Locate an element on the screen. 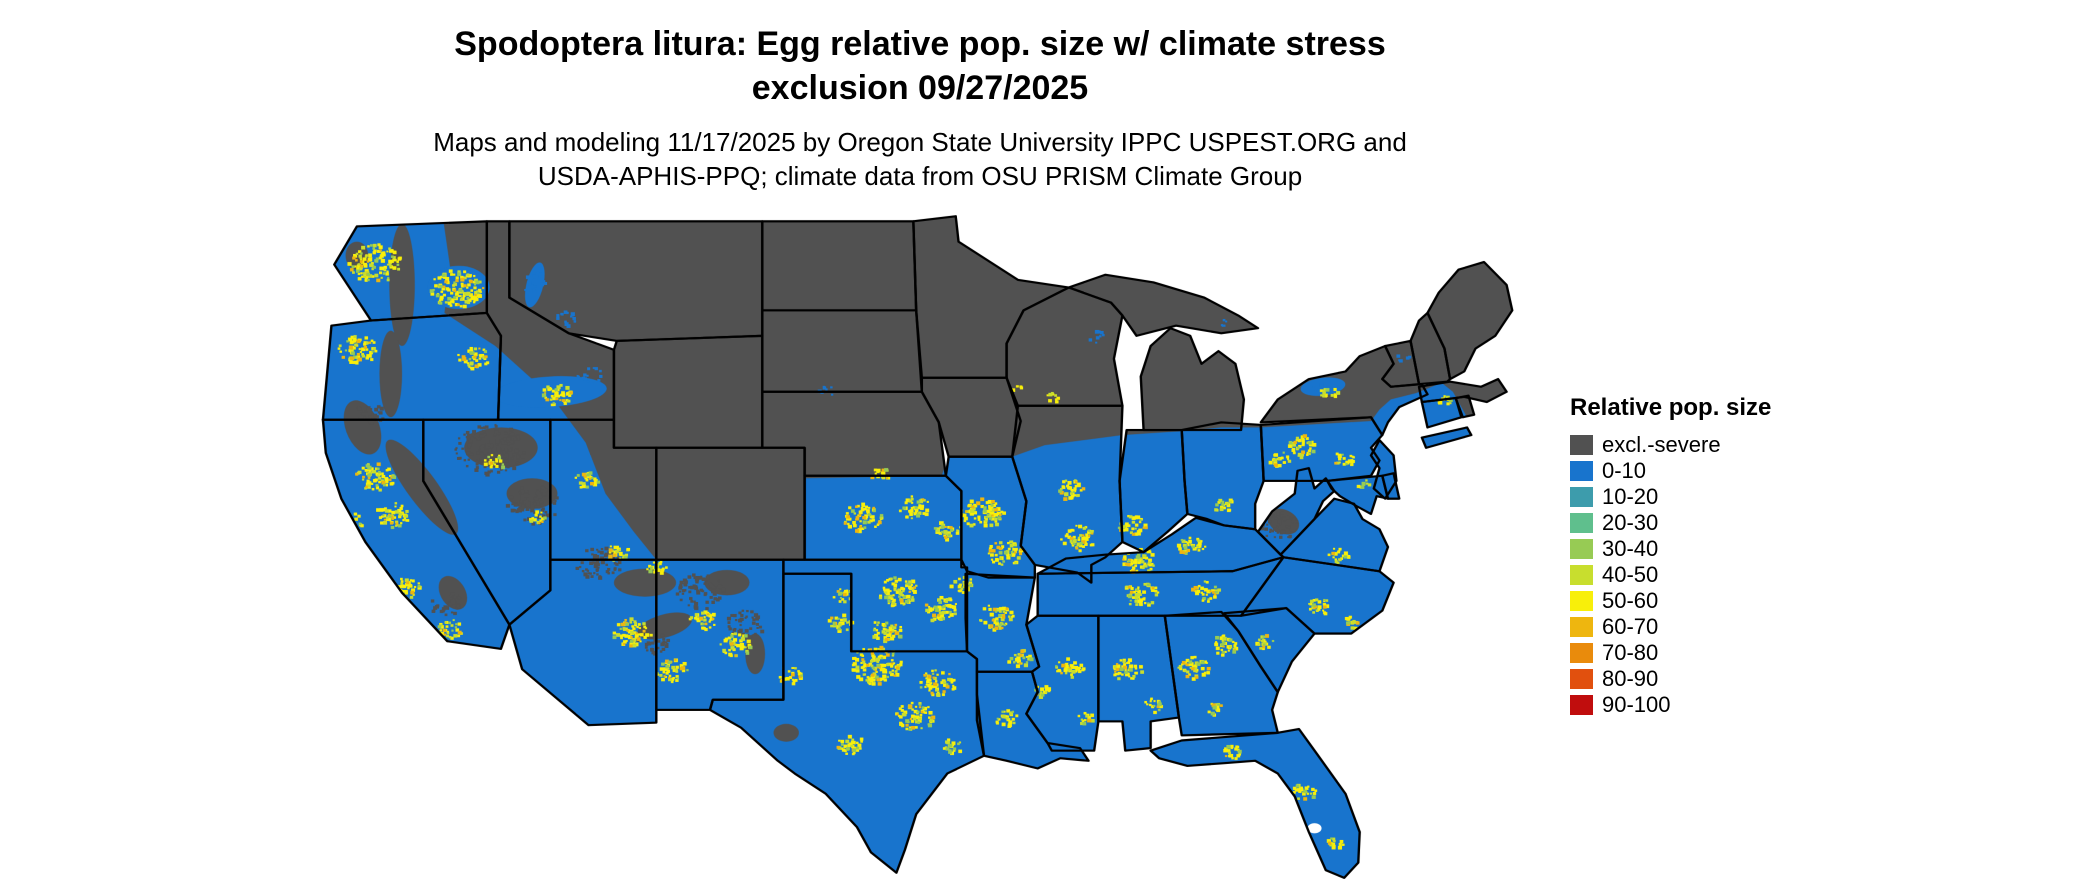 This screenshot has height=892, width=2100. legend-label: 30-40 is located at coordinates (1630, 548).